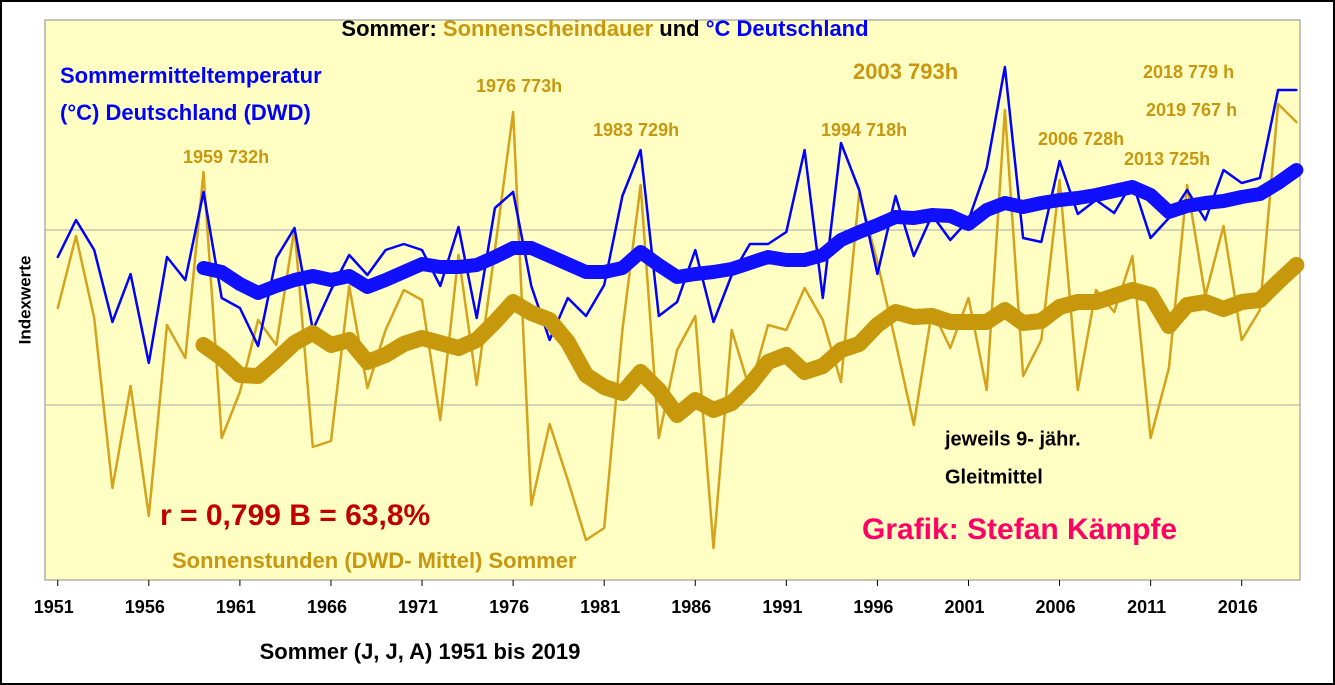  I want to click on x-tick-label: 1971, so click(418, 607).